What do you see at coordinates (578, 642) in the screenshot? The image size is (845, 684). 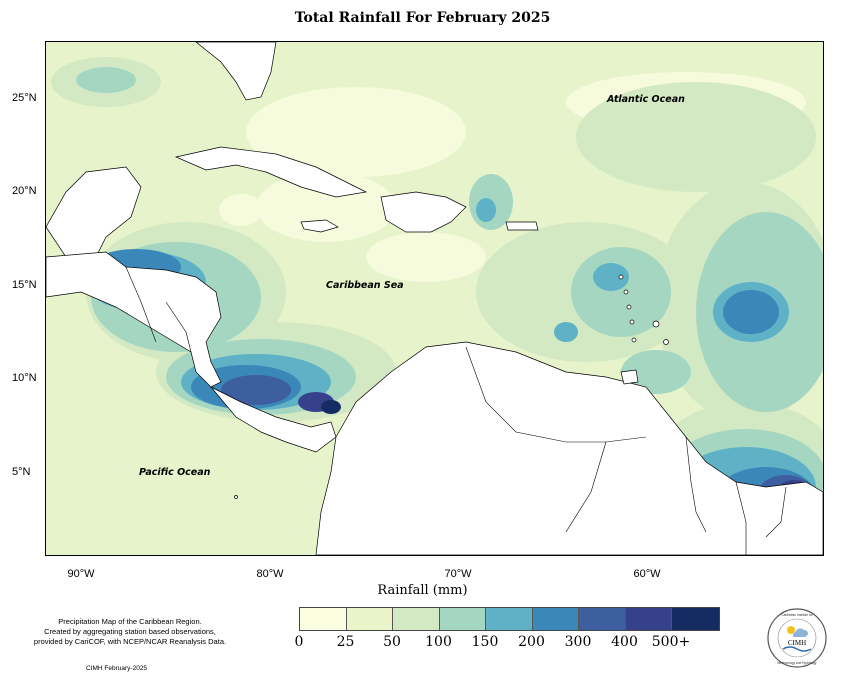 I see `legend-label: 300` at bounding box center [578, 642].